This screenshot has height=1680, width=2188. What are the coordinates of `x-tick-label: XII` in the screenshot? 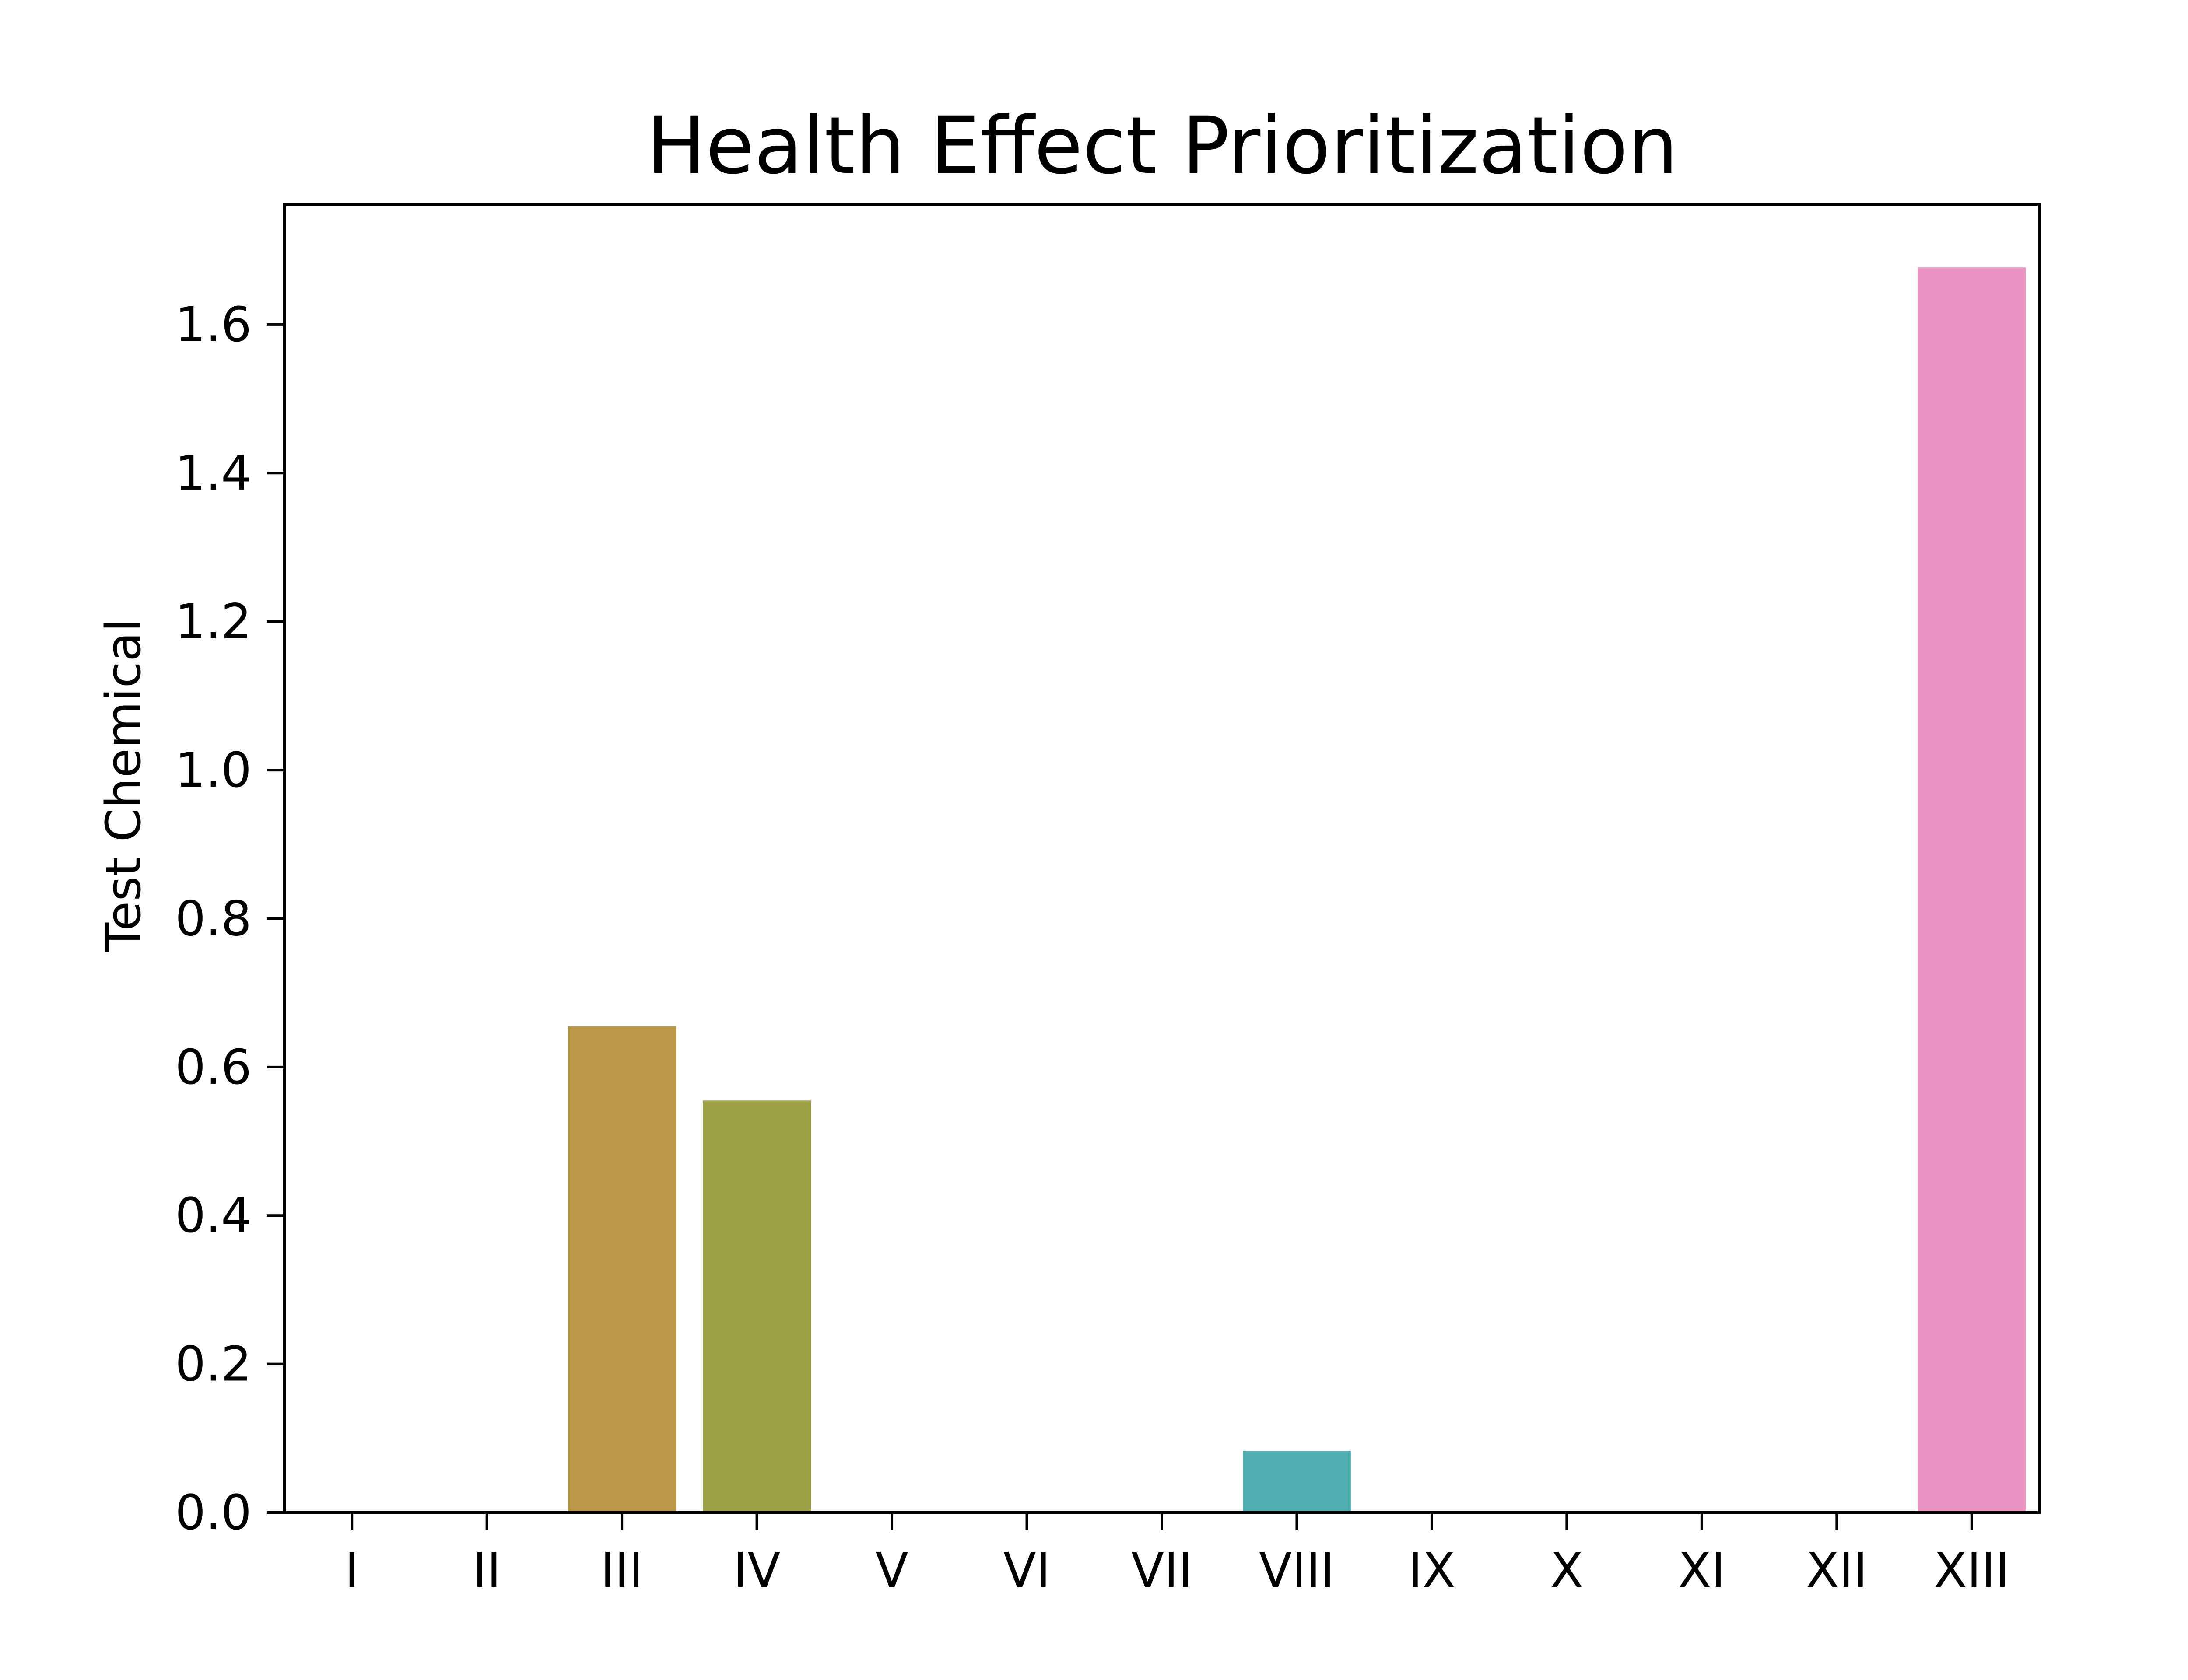 It's located at (1837, 1570).